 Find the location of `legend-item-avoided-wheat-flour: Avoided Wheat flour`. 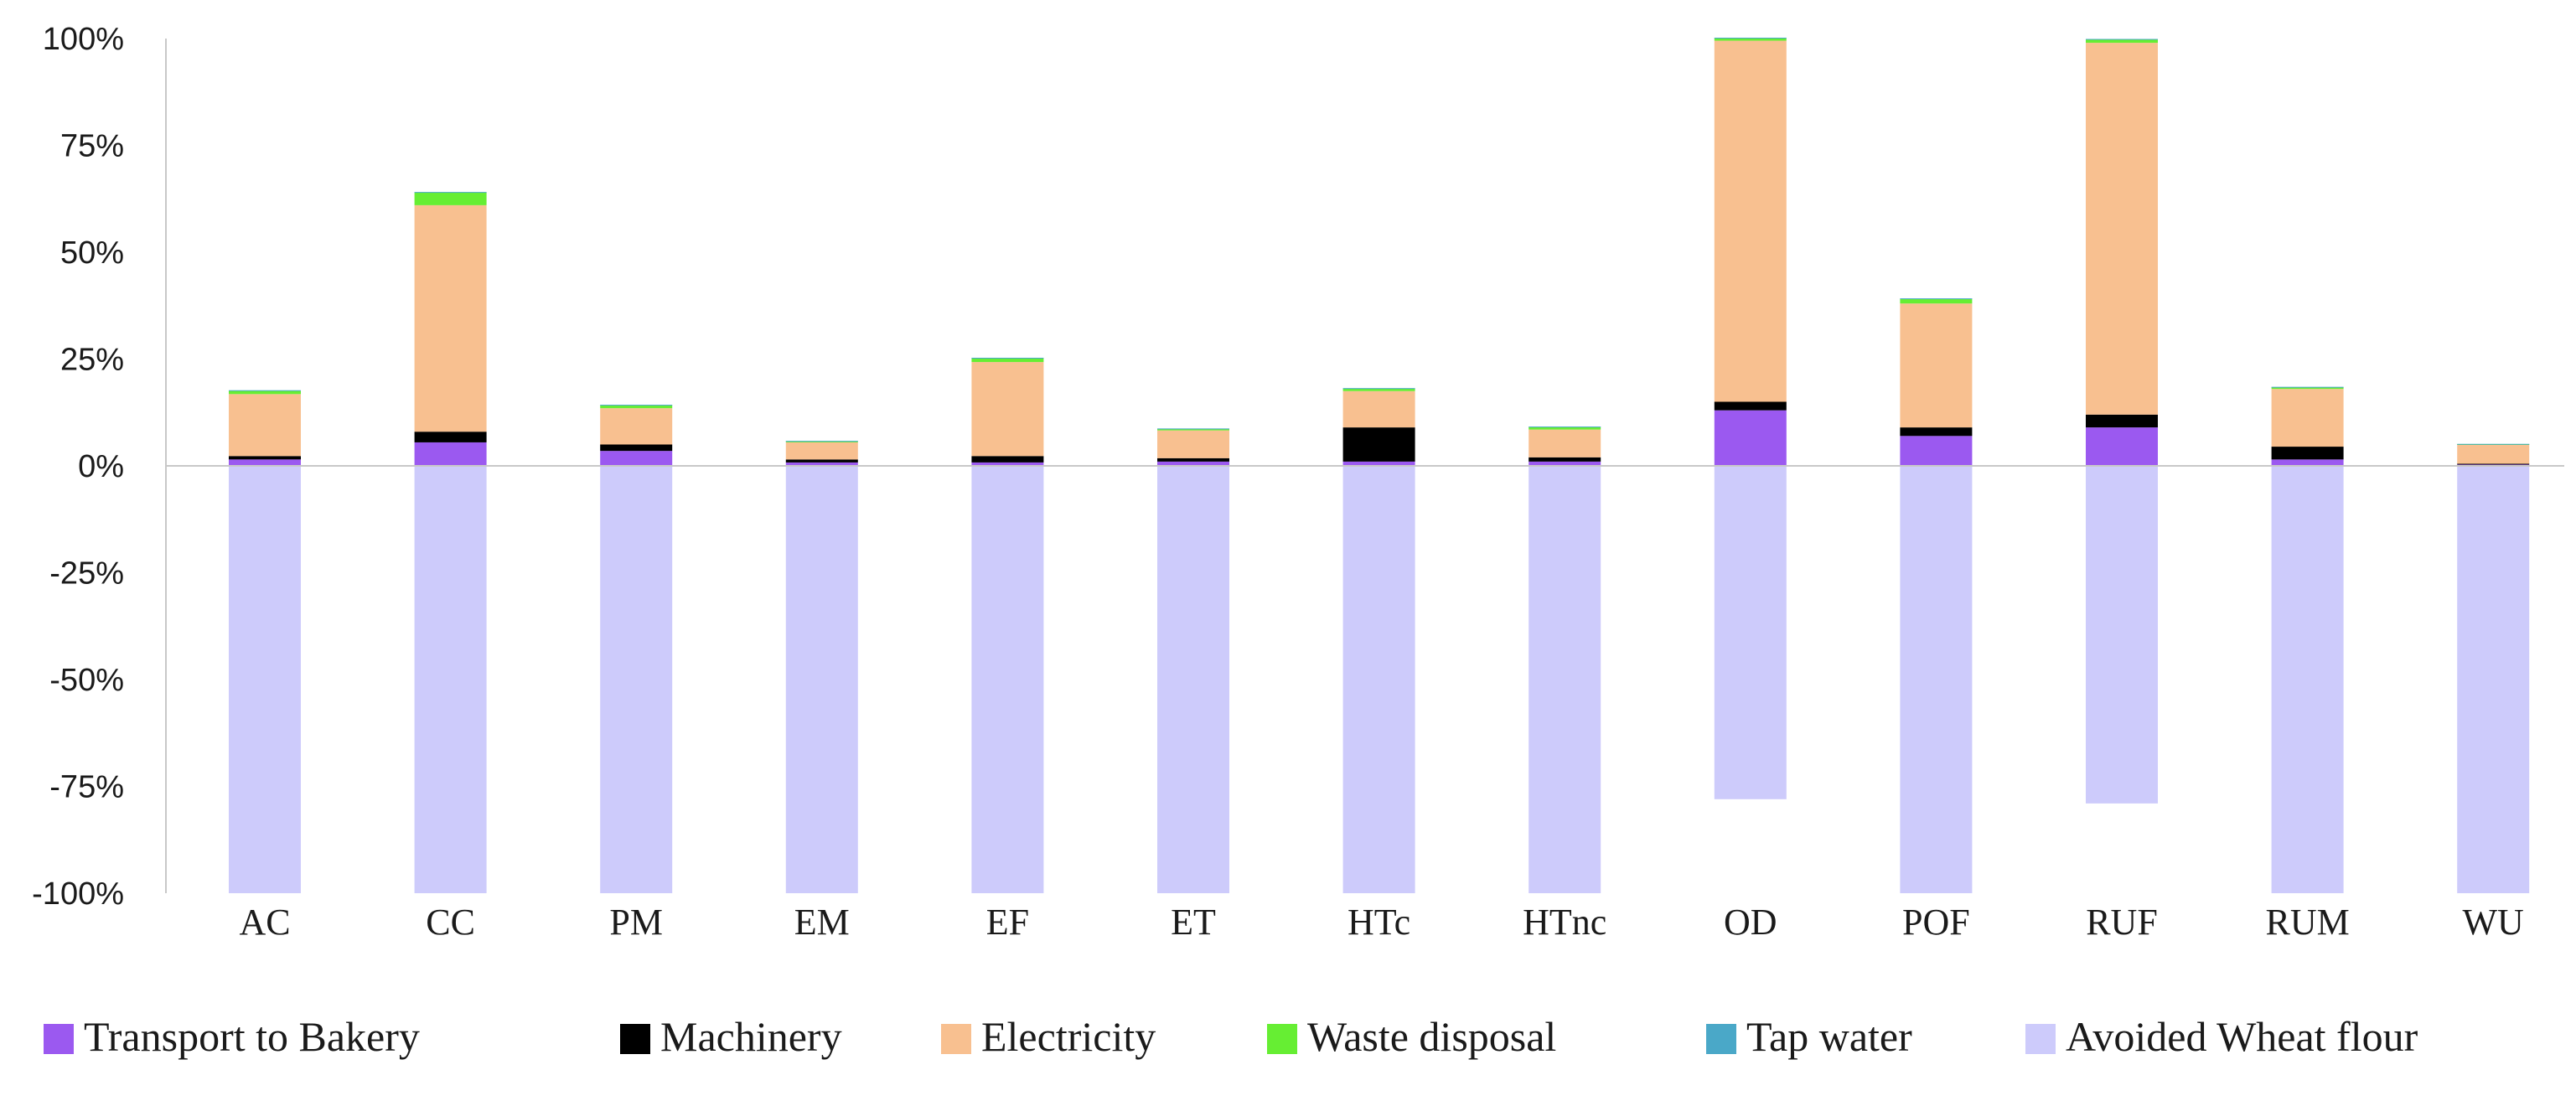

legend-item-avoided-wheat-flour: Avoided Wheat flour is located at coordinates (2221, 1036).